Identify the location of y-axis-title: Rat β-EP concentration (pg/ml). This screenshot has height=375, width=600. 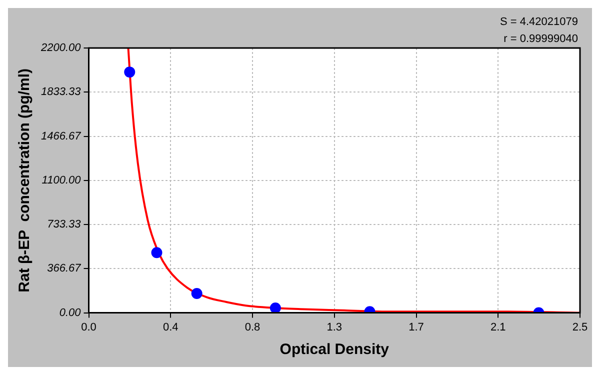
(25, 180).